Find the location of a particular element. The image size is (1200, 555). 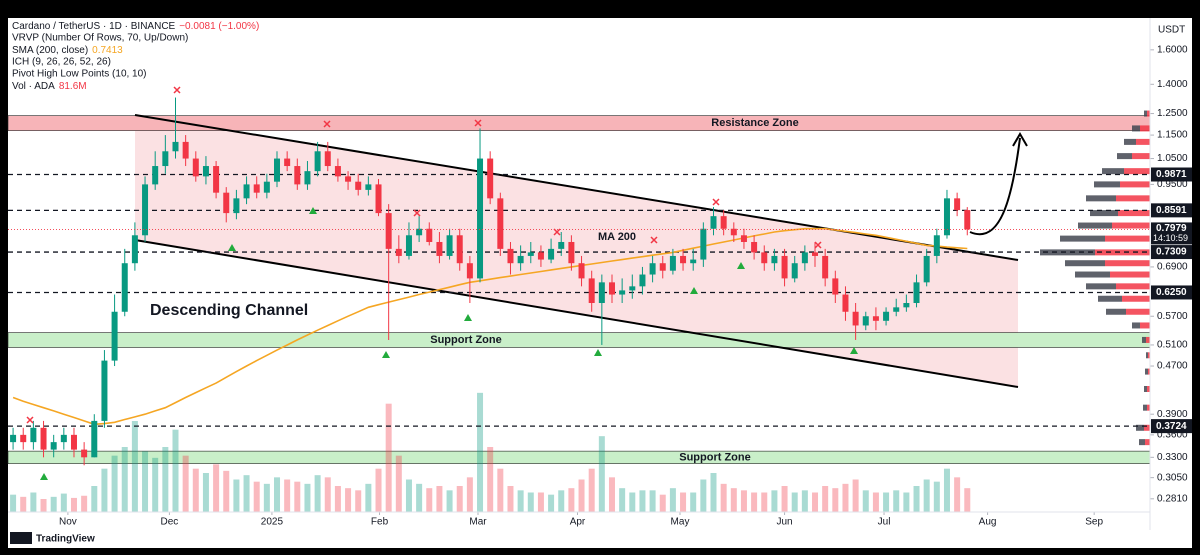

x-tick-label: Aug is located at coordinates (988, 522).